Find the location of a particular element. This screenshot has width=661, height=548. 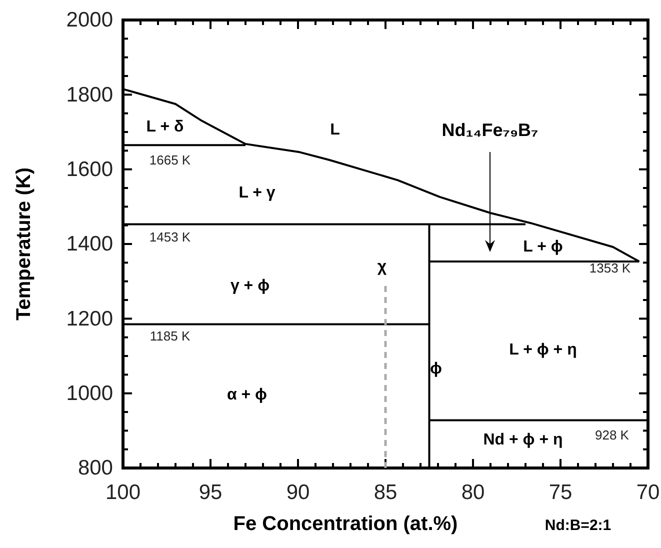

annotation: α + ϕ is located at coordinates (247, 395).